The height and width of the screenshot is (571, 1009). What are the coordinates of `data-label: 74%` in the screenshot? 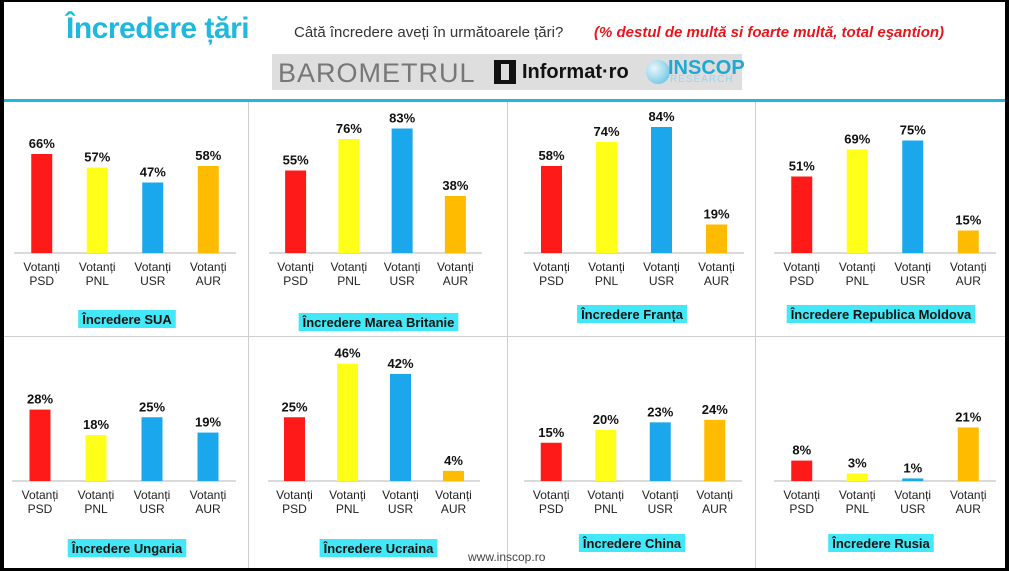 It's located at (606, 131).